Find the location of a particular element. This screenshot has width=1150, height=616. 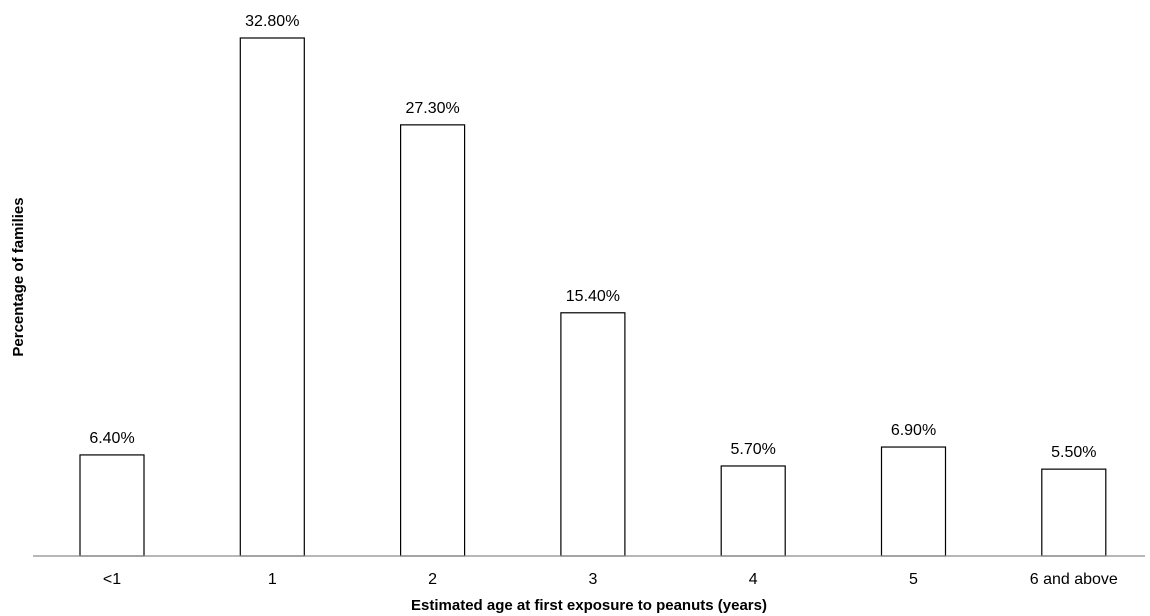

data-label-3: 15.40% is located at coordinates (593, 296).